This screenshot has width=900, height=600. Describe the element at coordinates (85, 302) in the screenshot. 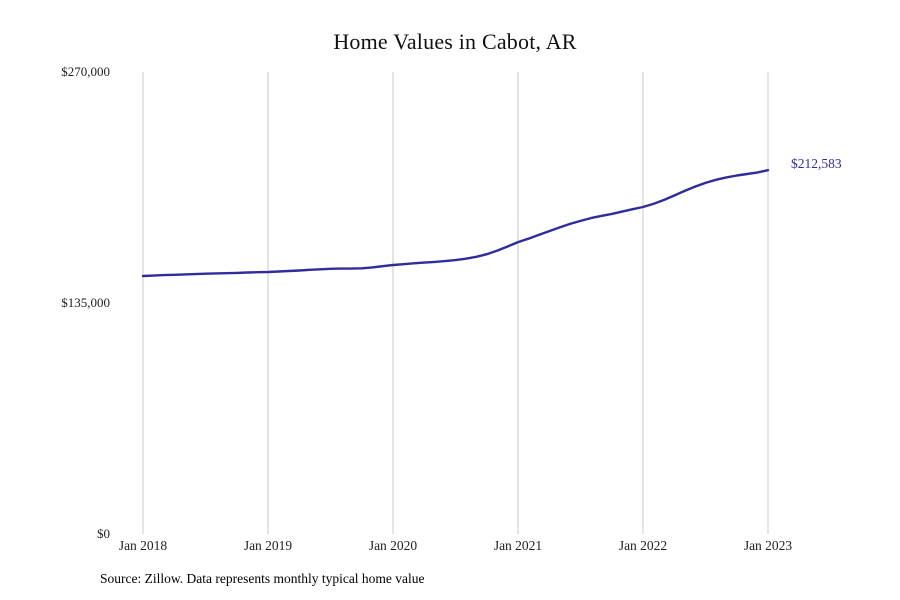

I see `y-axis-label-135000: $135,000` at that location.